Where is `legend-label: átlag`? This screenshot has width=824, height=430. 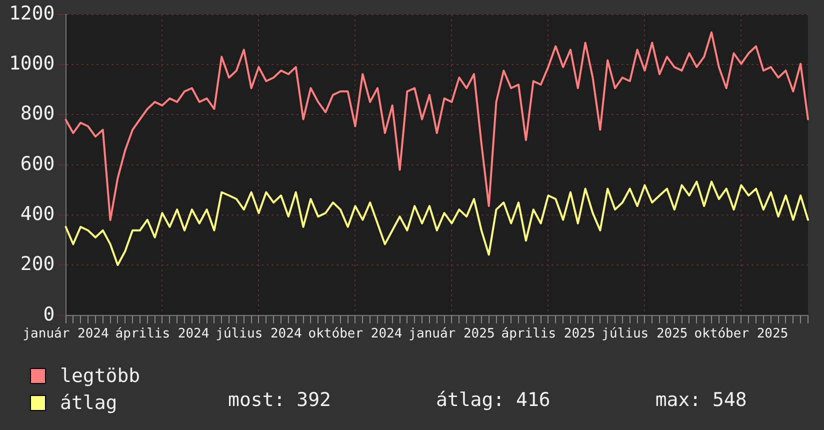 legend-label: átlag is located at coordinates (89, 403).